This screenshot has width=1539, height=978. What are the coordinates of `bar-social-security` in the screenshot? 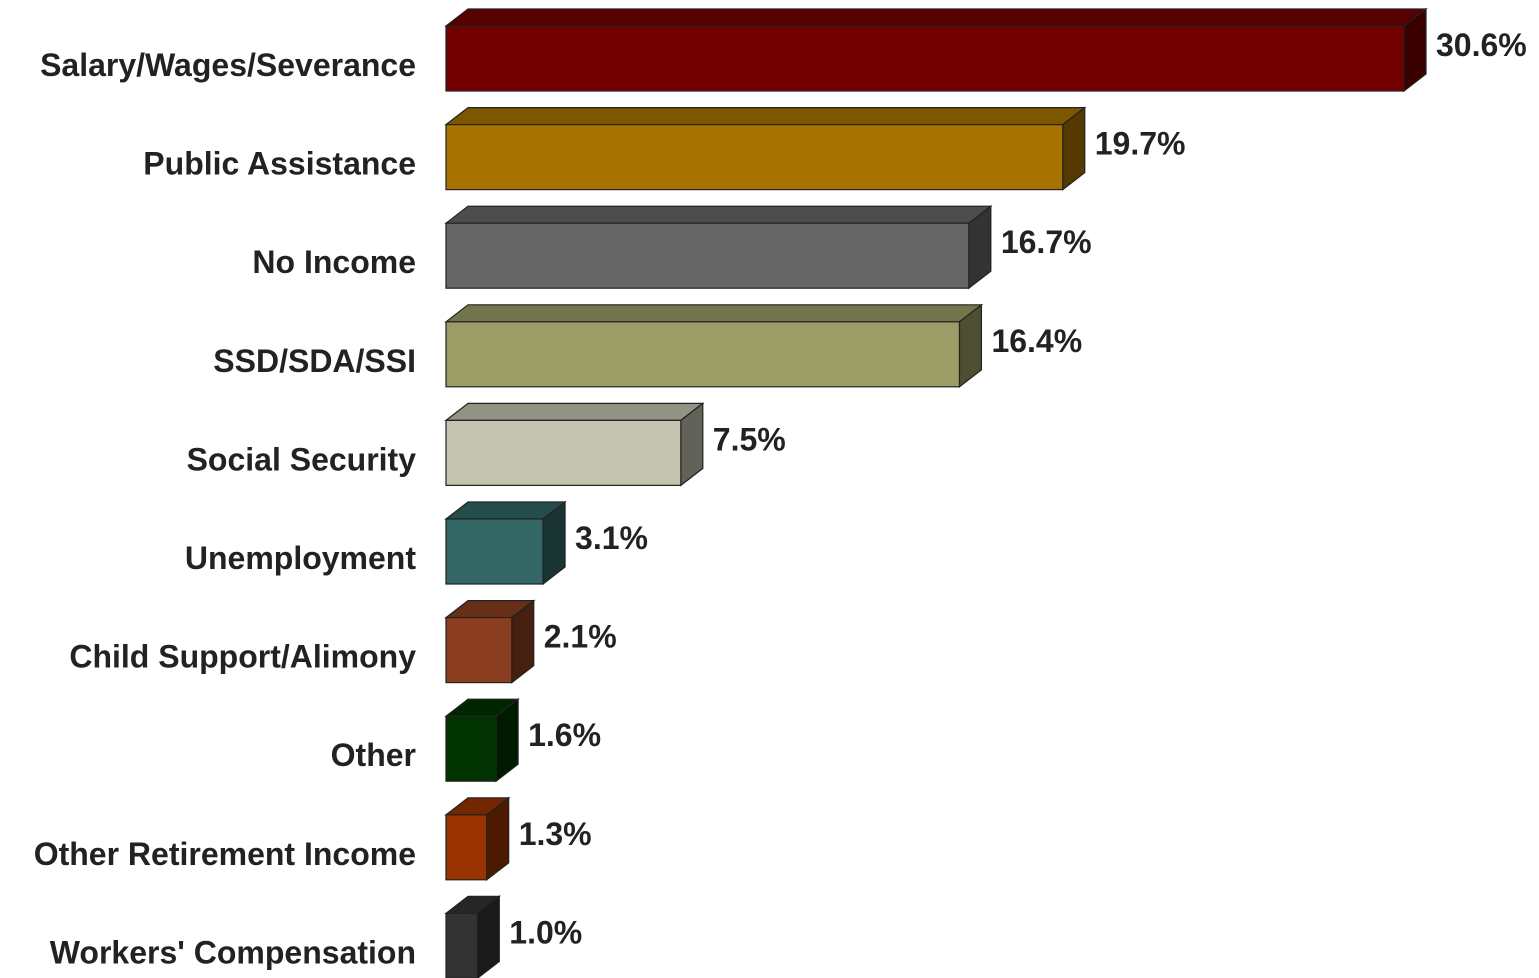 It's located at (574, 444).